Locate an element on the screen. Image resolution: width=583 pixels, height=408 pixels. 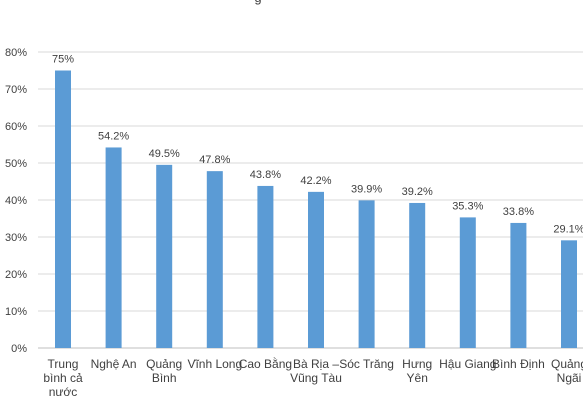
data-label: 39.9% is located at coordinates (366, 189).